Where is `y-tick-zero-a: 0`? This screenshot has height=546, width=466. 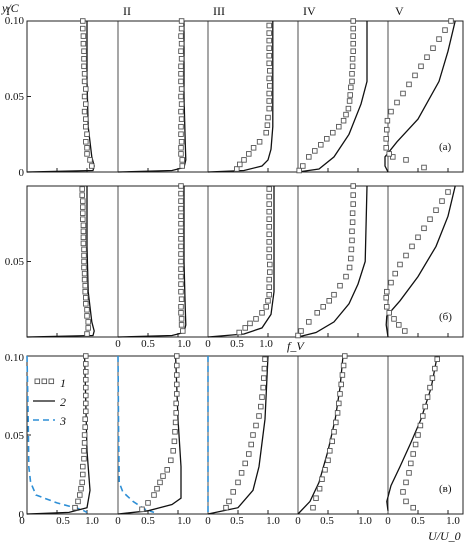 y-tick-zero-a: 0 is located at coordinates (22, 173).